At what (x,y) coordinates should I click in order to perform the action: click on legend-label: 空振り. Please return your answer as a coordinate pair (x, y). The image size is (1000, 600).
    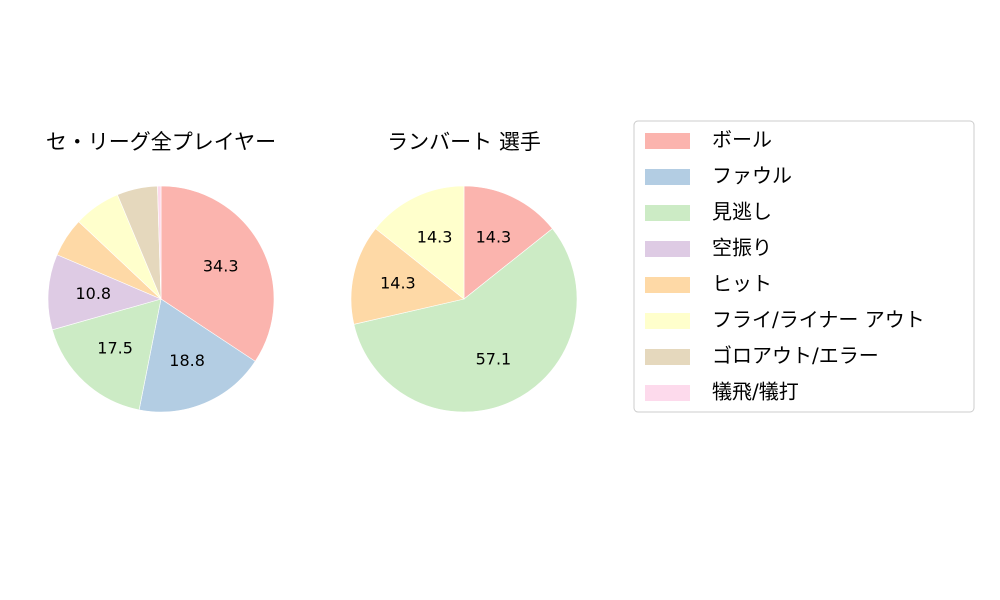
    Looking at the image, I should click on (742, 248).